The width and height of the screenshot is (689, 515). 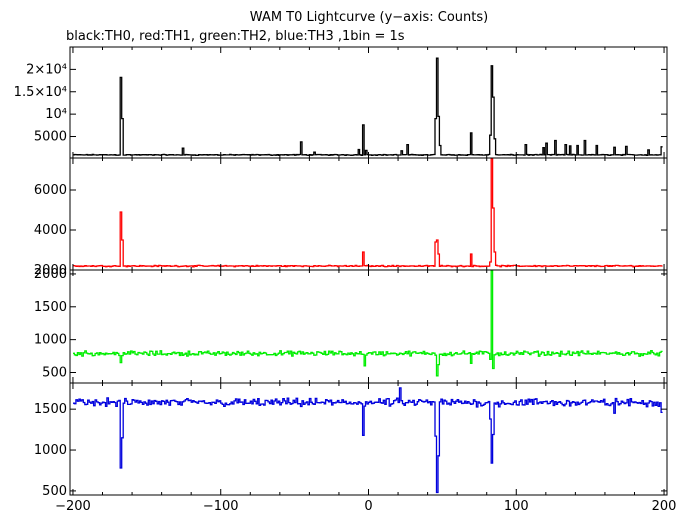 What do you see at coordinates (369, 17) in the screenshot?
I see `chart-title: WAM T0 Lightcurve (y−axis: Counts)` at bounding box center [369, 17].